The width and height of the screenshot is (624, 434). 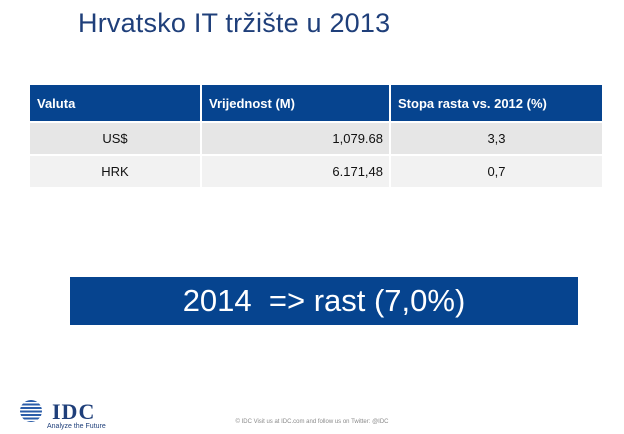 What do you see at coordinates (296, 138) in the screenshot?
I see `cell-value: 1,079.68` at bounding box center [296, 138].